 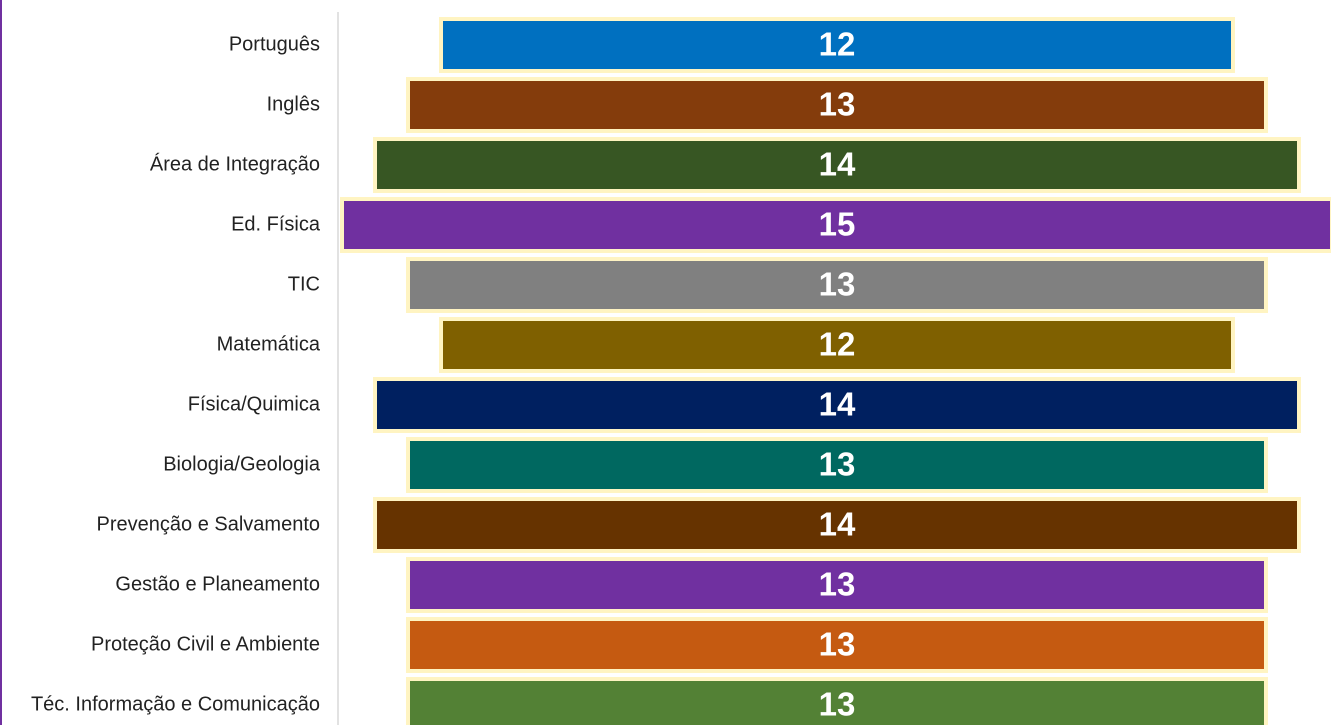 What do you see at coordinates (175, 704) in the screenshot?
I see `category-label: Téc. Informação e Comunicação` at bounding box center [175, 704].